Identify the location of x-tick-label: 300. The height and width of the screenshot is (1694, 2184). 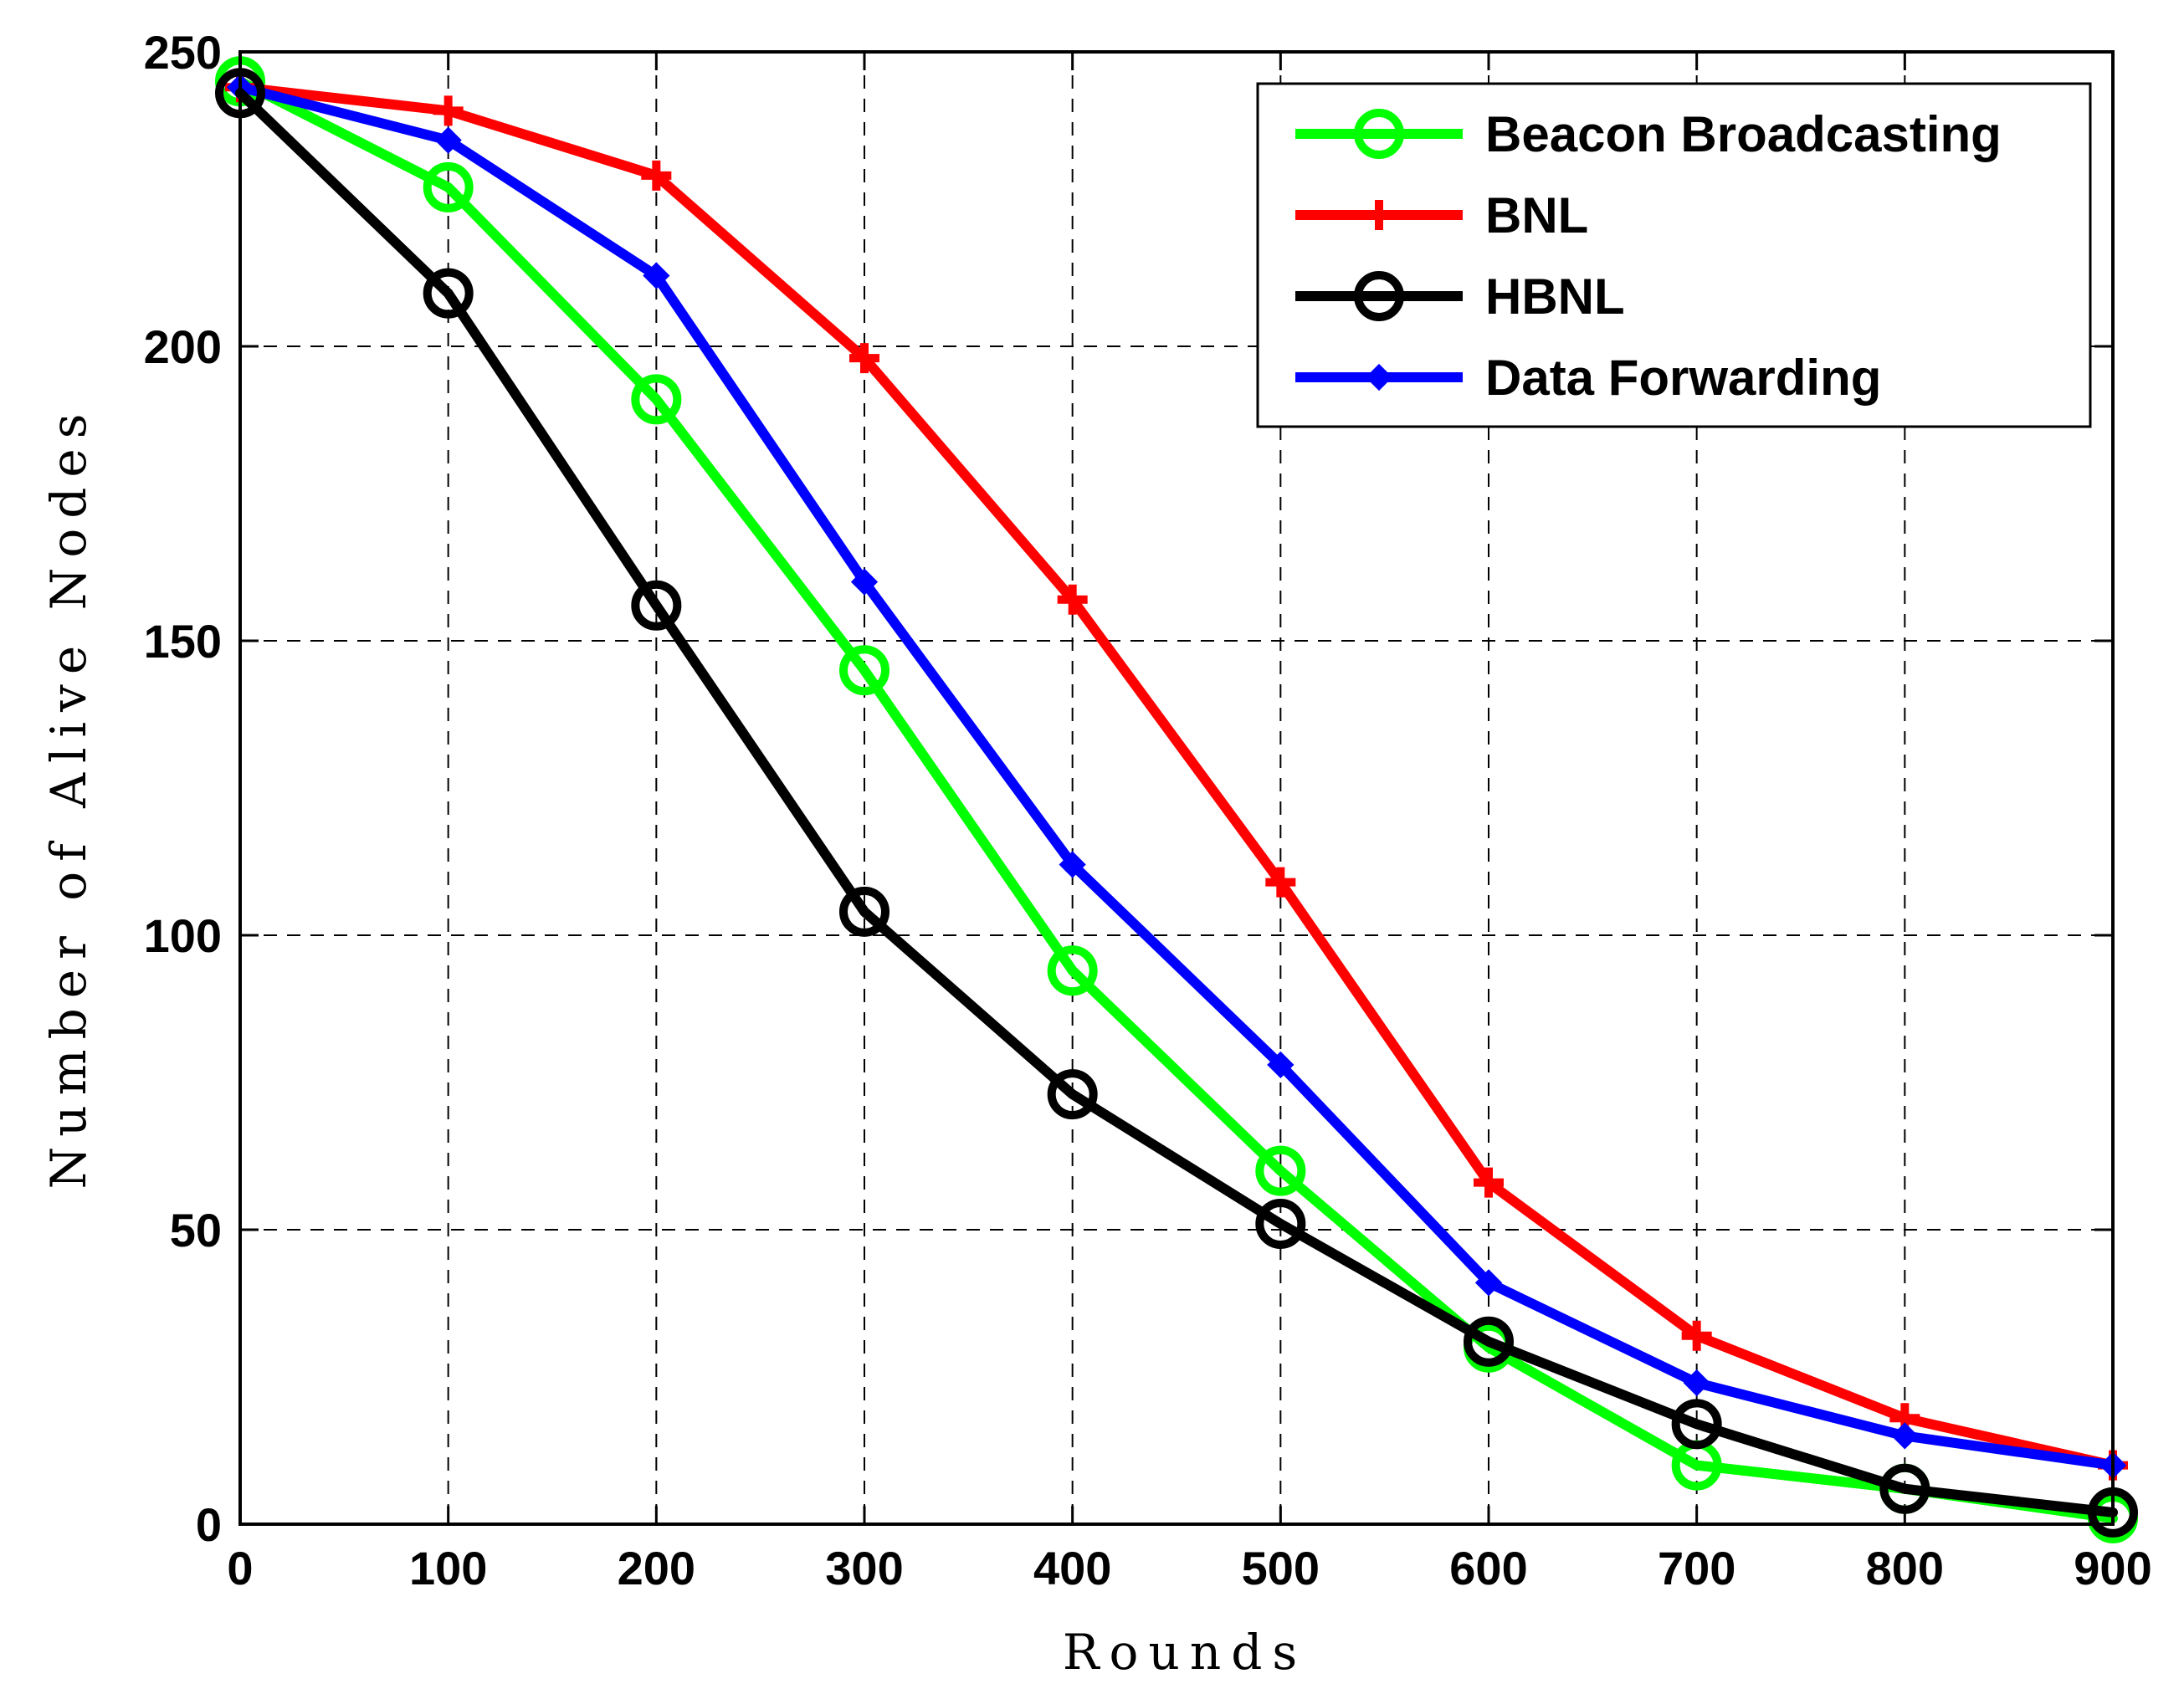
(864, 1568).